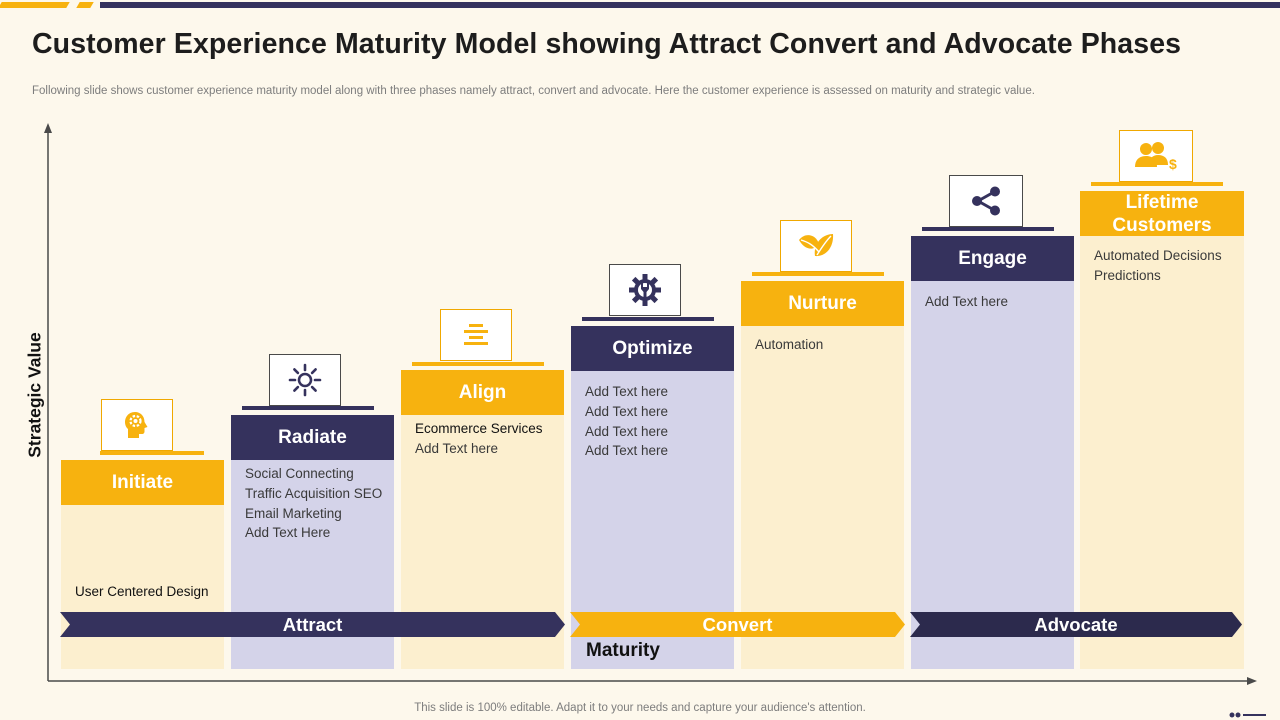 Image resolution: width=1280 pixels, height=720 pixels. I want to click on phase-label-advocate: Advocate, so click(1076, 624).